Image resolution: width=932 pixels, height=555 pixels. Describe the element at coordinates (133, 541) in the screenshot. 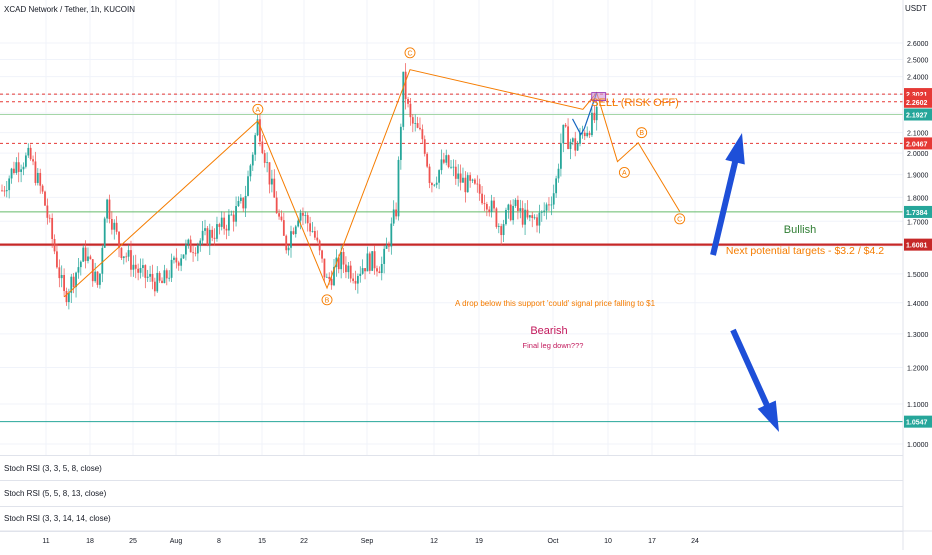

I see `x-tick-label: 25` at that location.